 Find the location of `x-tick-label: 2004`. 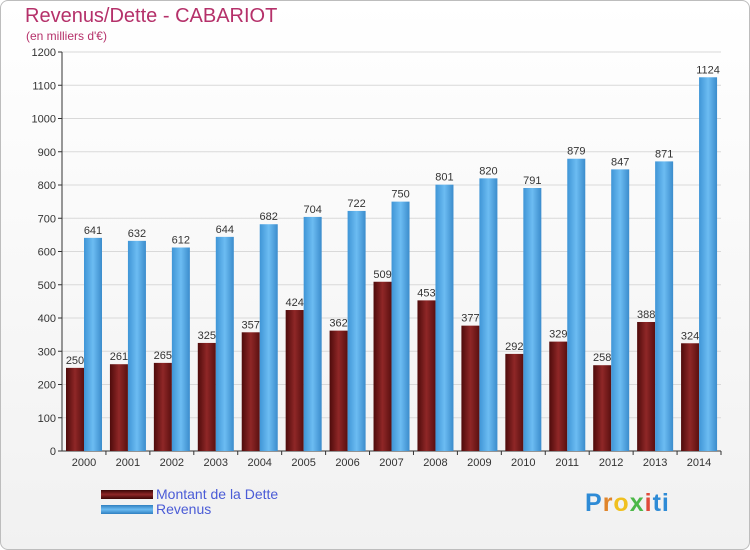

x-tick-label: 2004 is located at coordinates (259, 463).